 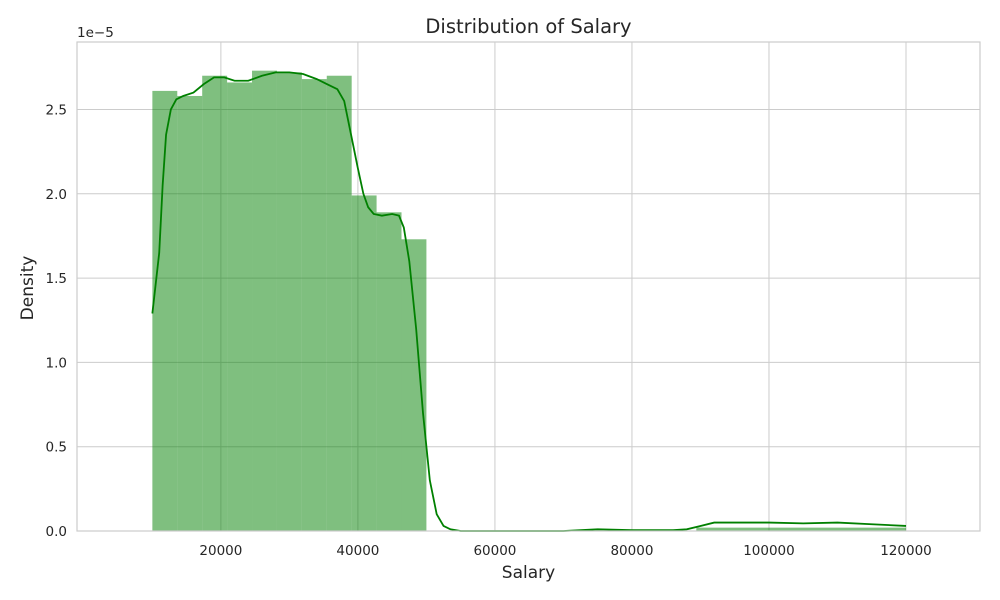 I want to click on x-tick-label: 40000, so click(x=357, y=551).